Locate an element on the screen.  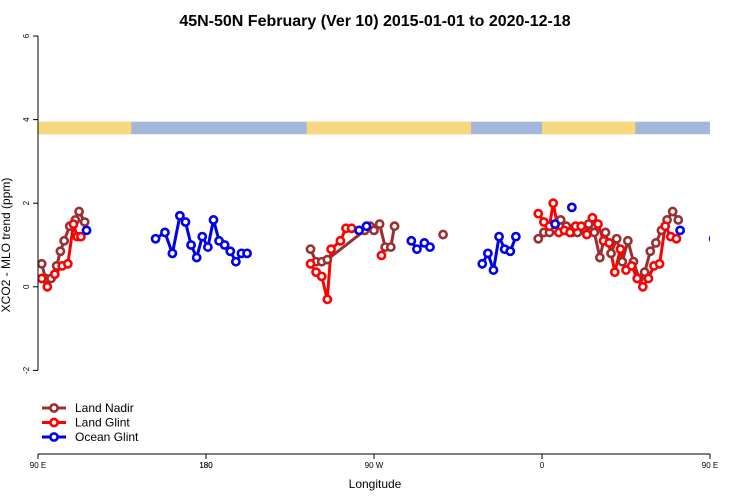
y-axis: -2 0 2 4 6 is located at coordinates (30, 203).